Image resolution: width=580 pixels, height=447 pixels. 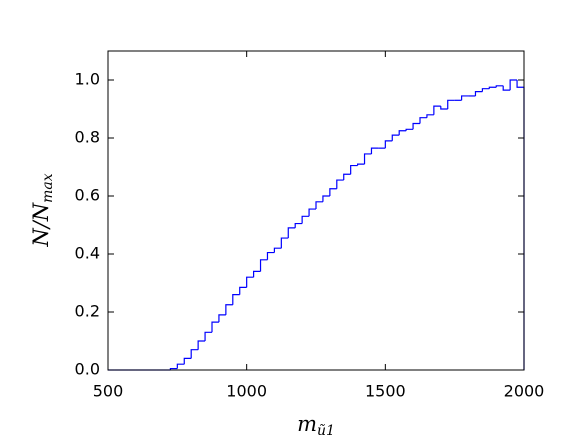 What do you see at coordinates (108, 391) in the screenshot?
I see `x-tick-label: 500` at bounding box center [108, 391].